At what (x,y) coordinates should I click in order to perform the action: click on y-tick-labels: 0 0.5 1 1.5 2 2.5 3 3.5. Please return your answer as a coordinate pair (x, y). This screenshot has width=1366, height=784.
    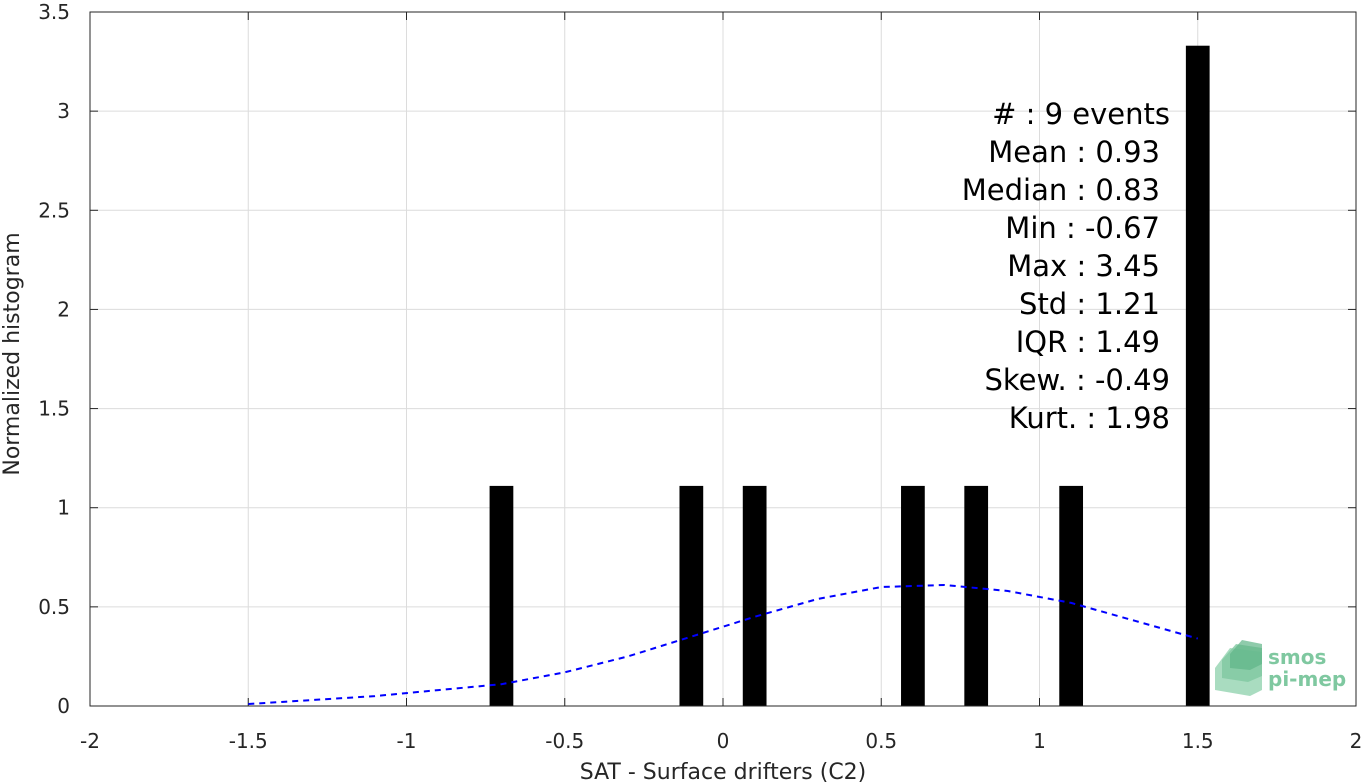
    Looking at the image, I should click on (54, 359).